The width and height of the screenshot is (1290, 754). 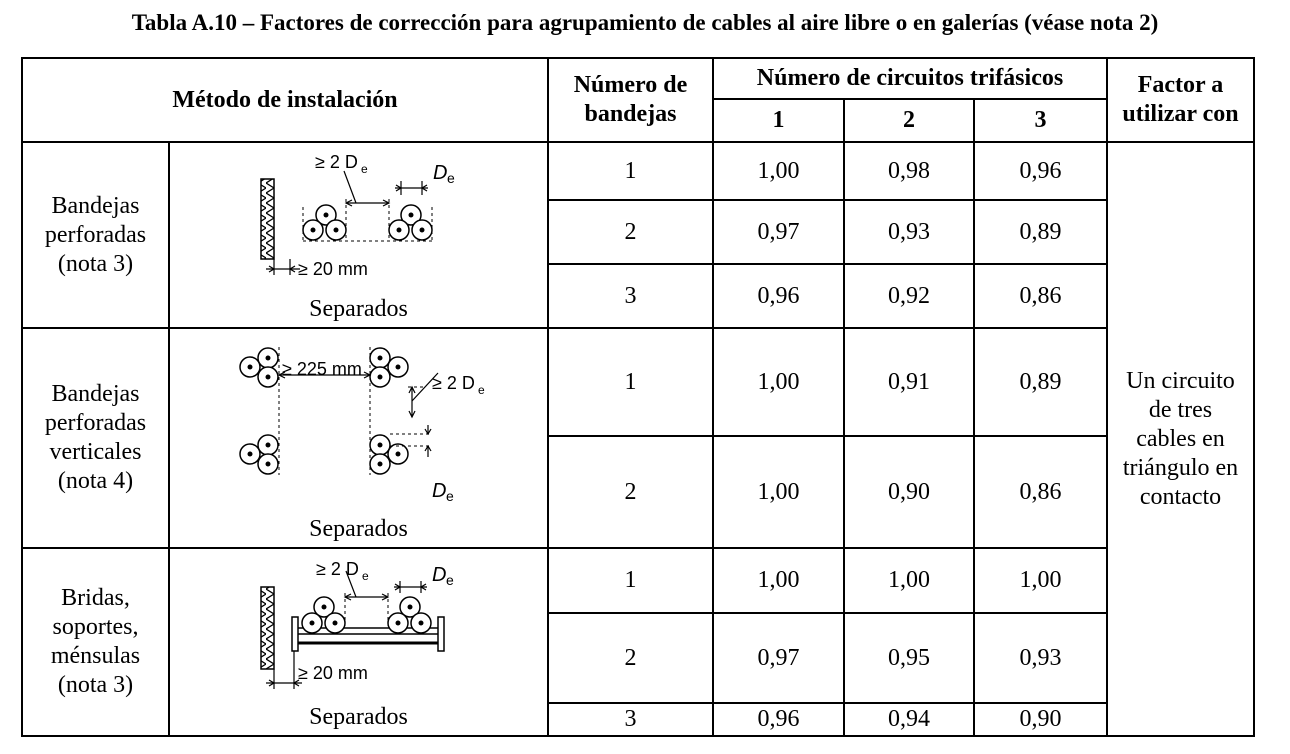 What do you see at coordinates (1180, 114) in the screenshot?
I see `header-factor-line2: utilizar con` at bounding box center [1180, 114].